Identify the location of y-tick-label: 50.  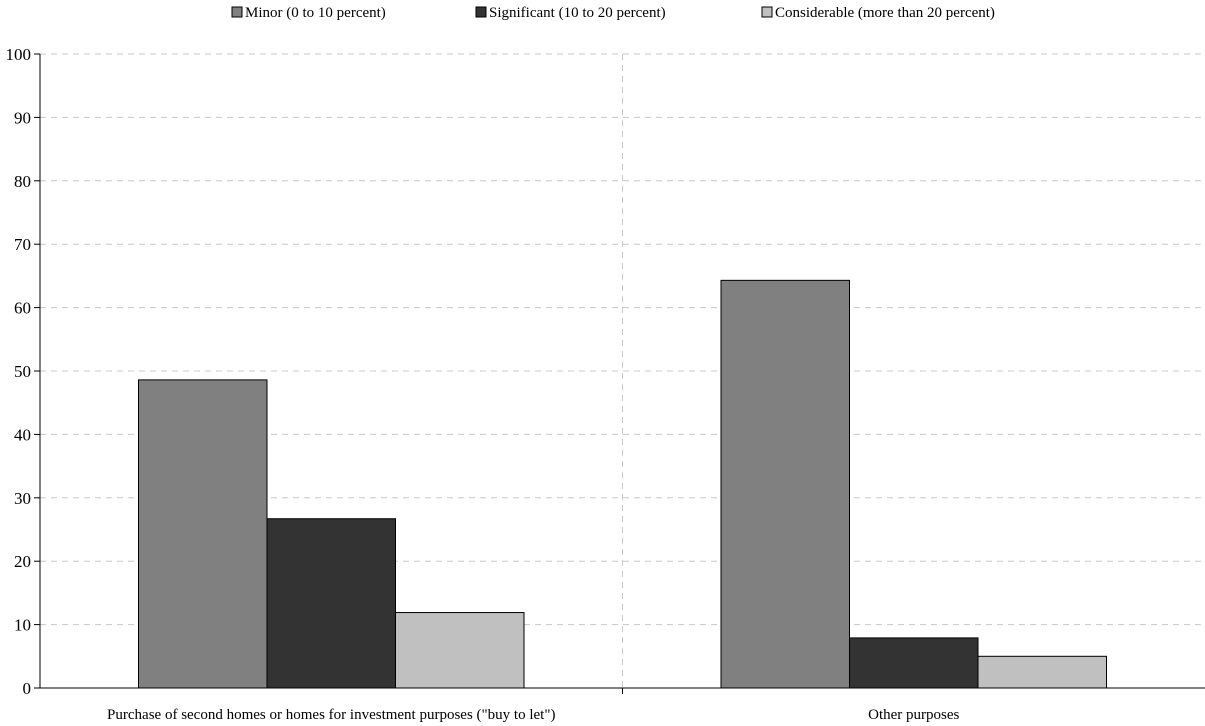
(22, 371).